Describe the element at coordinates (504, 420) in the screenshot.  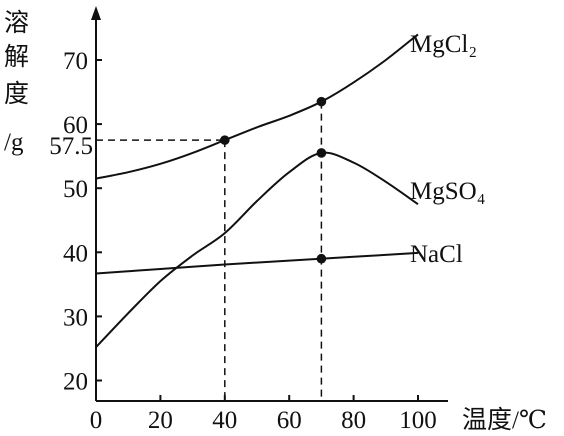
I see `x-axis-label: 温度/℃` at that location.